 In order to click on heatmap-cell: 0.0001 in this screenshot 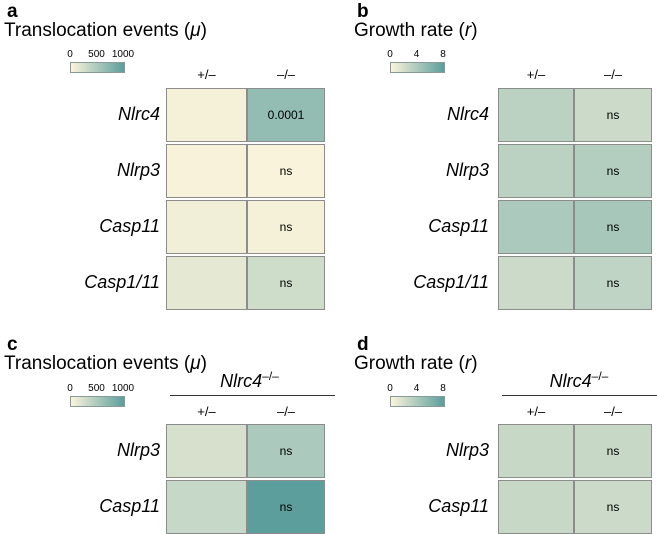, I will do `click(286, 115)`.